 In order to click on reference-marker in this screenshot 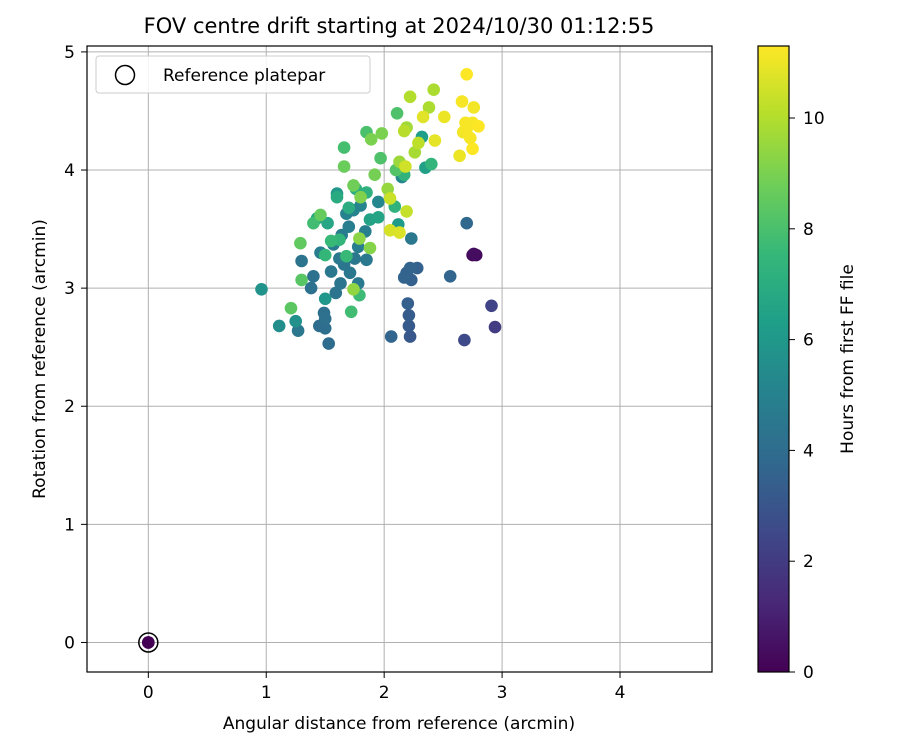, I will do `click(148, 642)`.